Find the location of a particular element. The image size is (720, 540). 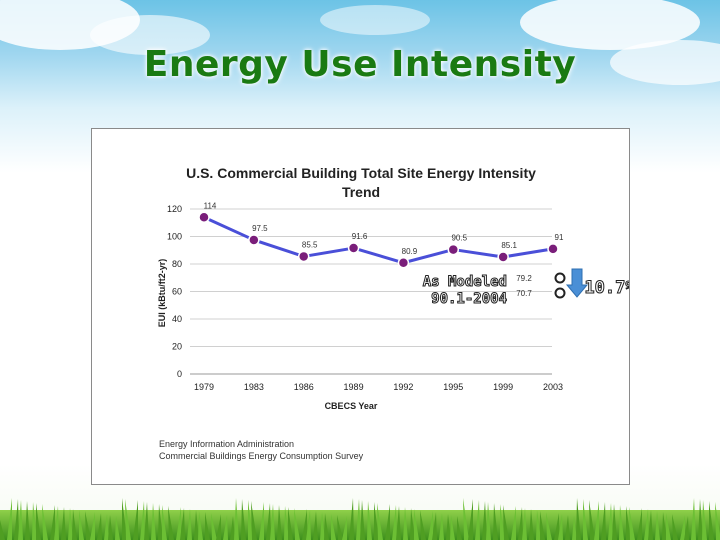

data-label: 91 is located at coordinates (559, 237).